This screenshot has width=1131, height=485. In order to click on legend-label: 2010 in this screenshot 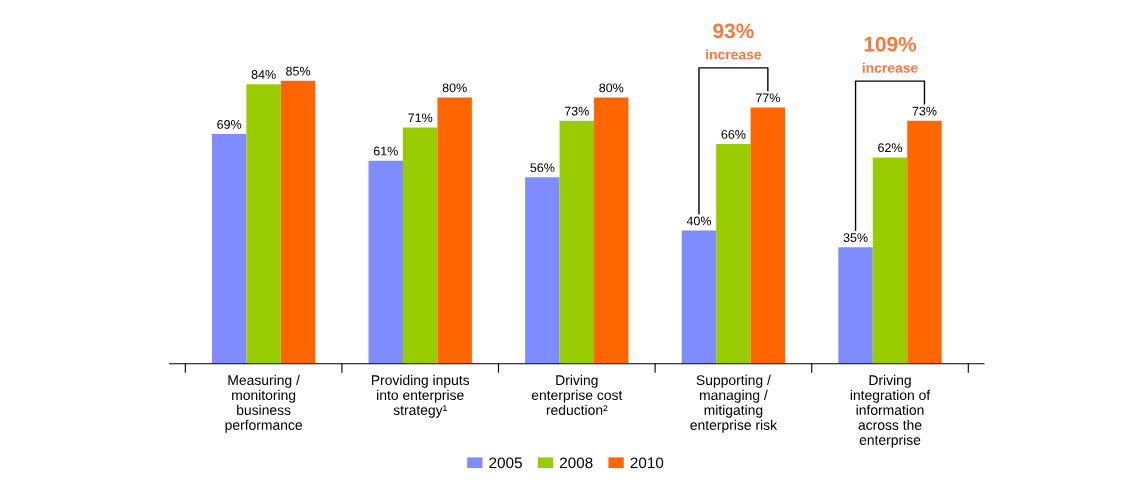, I will do `click(647, 463)`.